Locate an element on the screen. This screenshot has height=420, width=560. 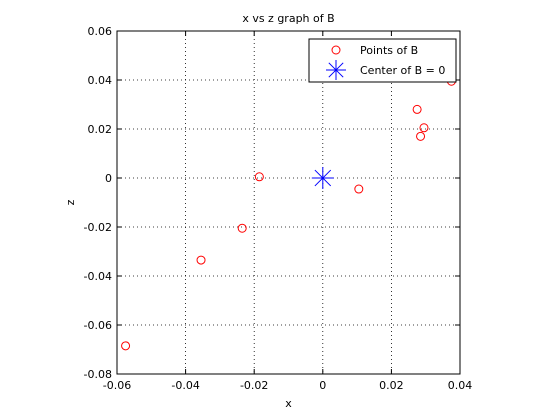
legend: Points of B Center of B = 0 is located at coordinates (382, 60).